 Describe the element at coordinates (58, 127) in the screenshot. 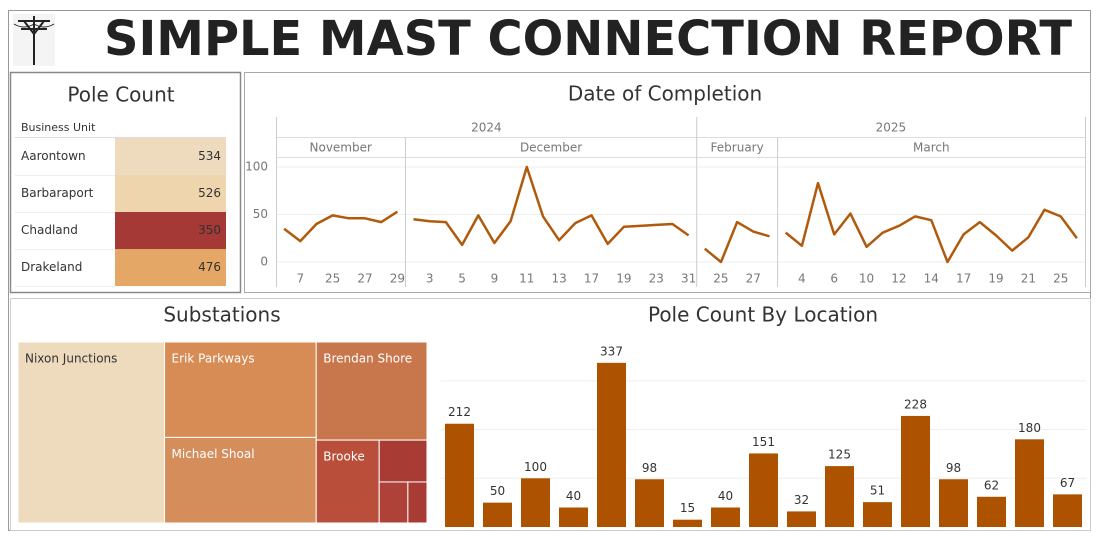

I see `column-header: Business Unit` at that location.